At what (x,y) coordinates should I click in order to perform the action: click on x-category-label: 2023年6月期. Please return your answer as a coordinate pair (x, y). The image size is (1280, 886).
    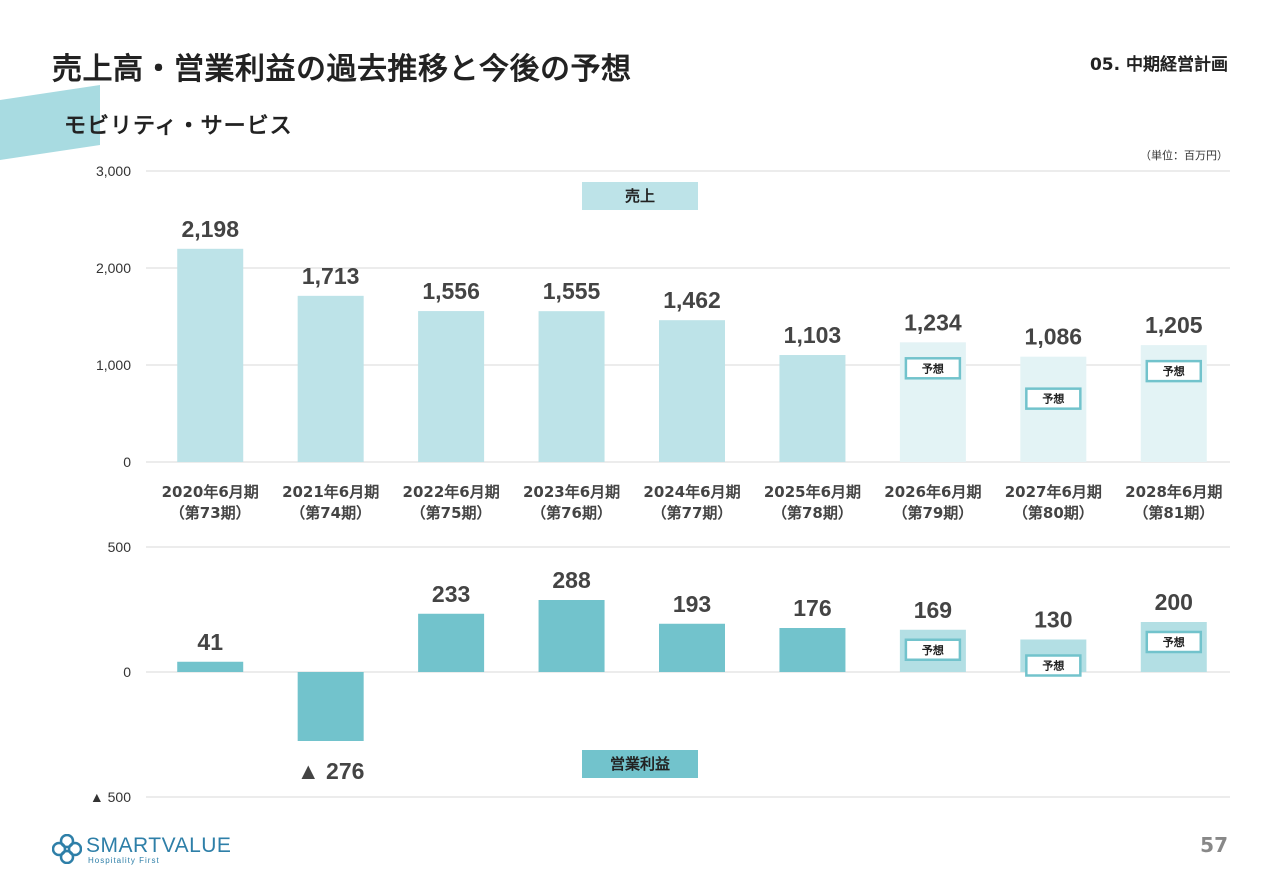
    Looking at the image, I should click on (571, 492).